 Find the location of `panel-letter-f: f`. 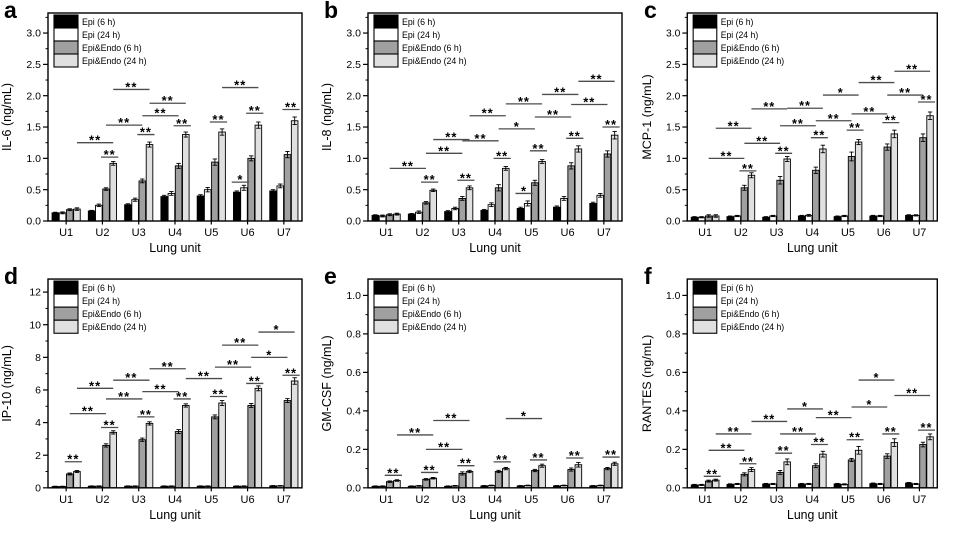

panel-letter-f: f is located at coordinates (648, 276).